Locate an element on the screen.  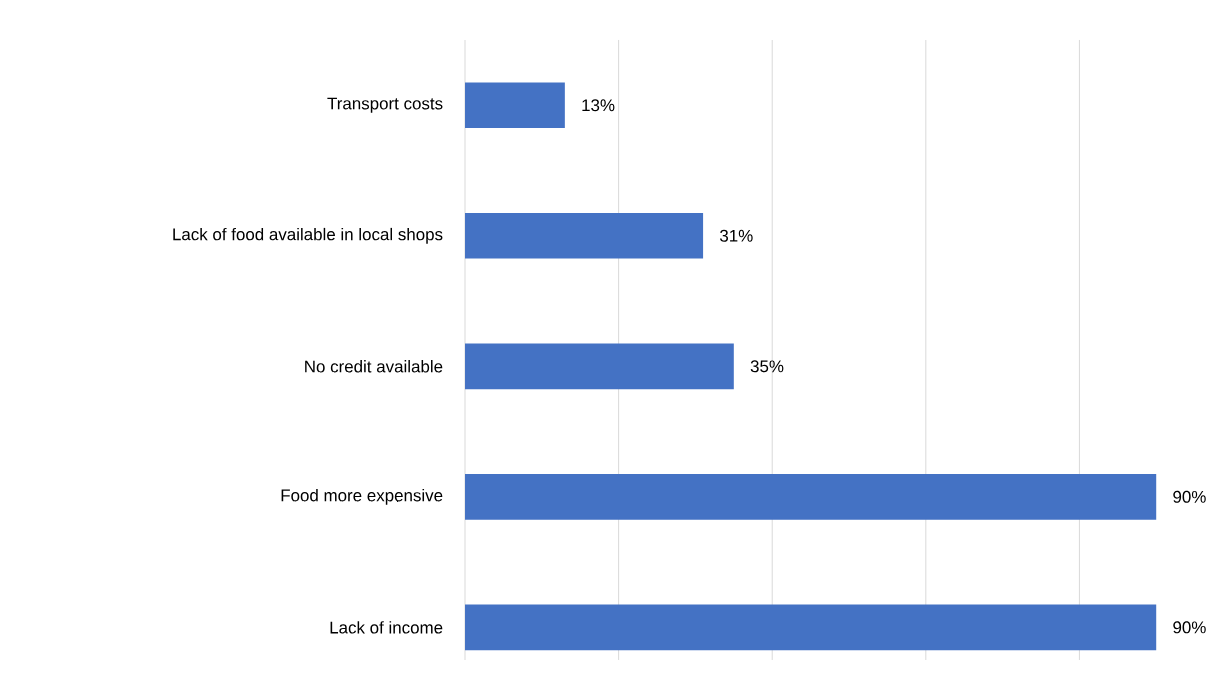
y-tick-label: No credit available is located at coordinates (374, 366).